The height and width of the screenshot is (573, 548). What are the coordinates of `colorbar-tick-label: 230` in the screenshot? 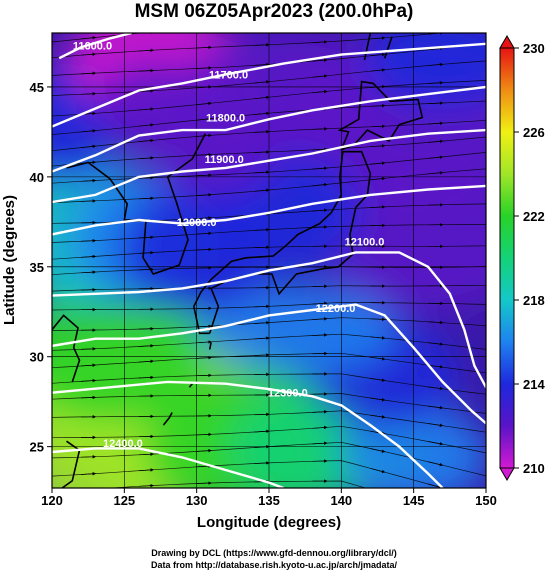 It's located at (534, 48).